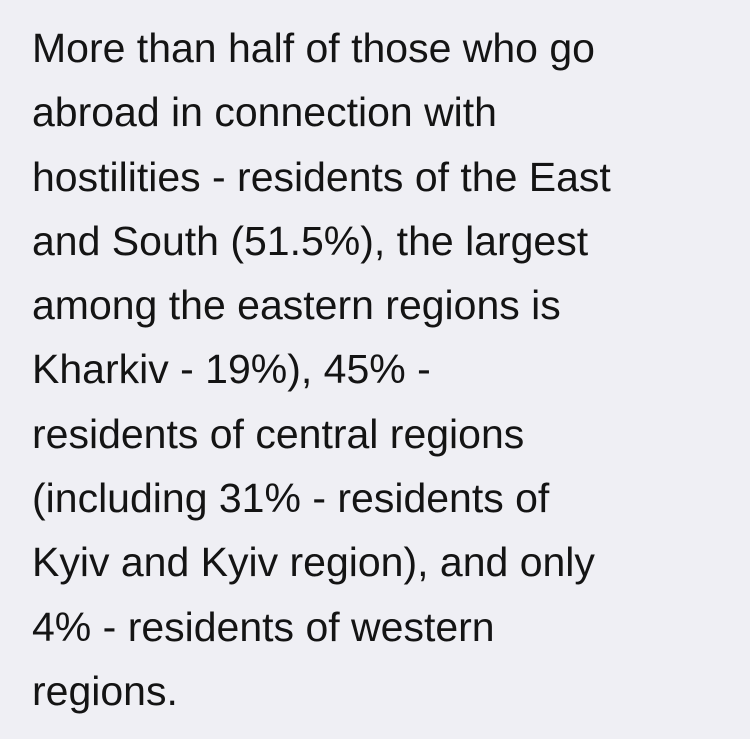  What do you see at coordinates (310, 240) in the screenshot?
I see `text-line: and South (51.5%), the largest` at bounding box center [310, 240].